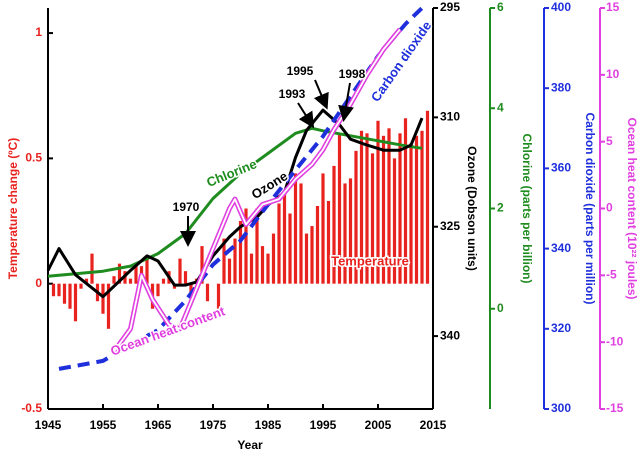  Describe the element at coordinates (590, 208) in the screenshot. I see `right-axis-title: Carbon dioxide (parts per million)` at that location.